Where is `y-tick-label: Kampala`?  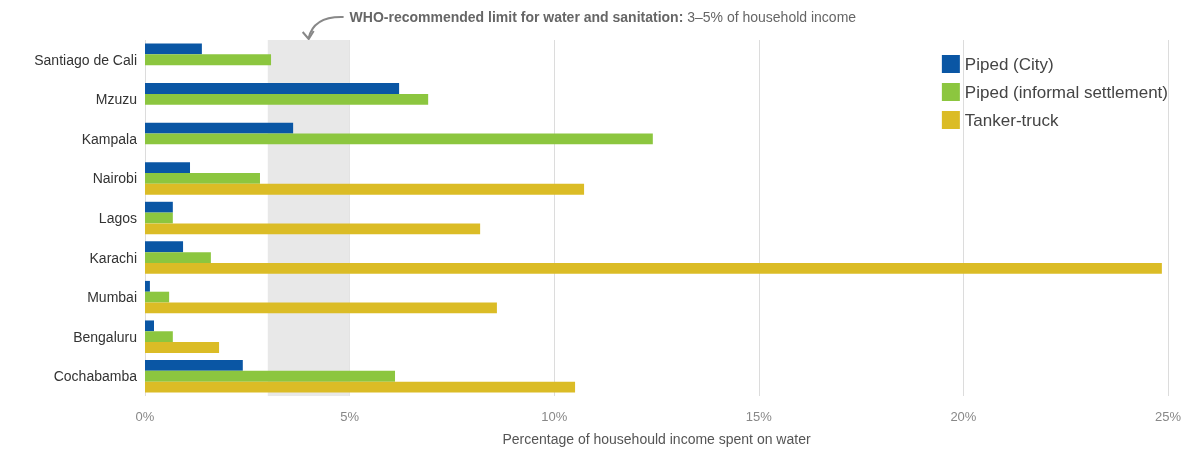 y-tick-label: Kampala is located at coordinates (109, 138).